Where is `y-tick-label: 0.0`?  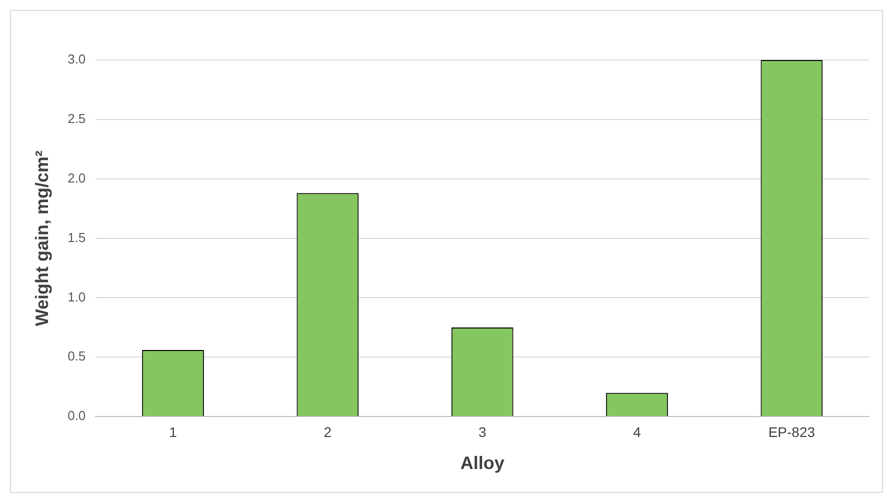 y-tick-label: 0.0 is located at coordinates (77, 416).